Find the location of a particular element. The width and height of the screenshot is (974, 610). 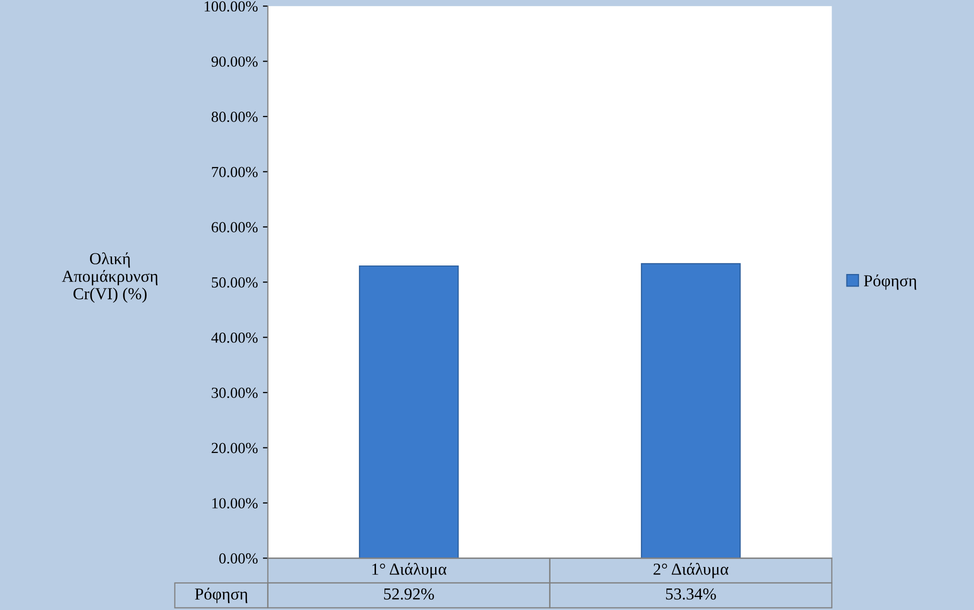

data-label: 52.92% is located at coordinates (409, 594).